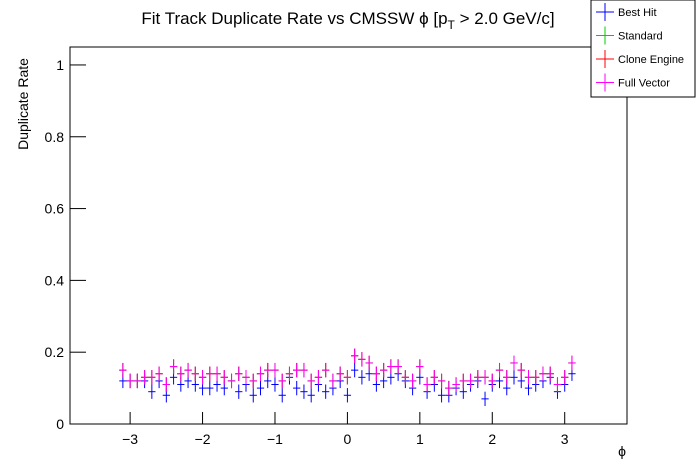  Describe the element at coordinates (60, 65) in the screenshot. I see `y-tick-label: 1` at that location.